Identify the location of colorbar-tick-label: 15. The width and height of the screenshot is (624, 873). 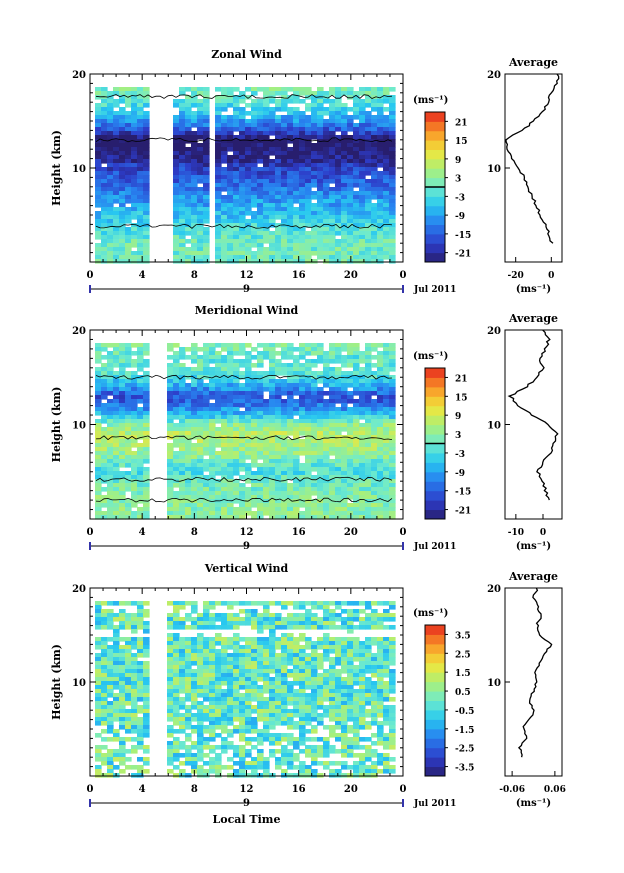
(461, 142).